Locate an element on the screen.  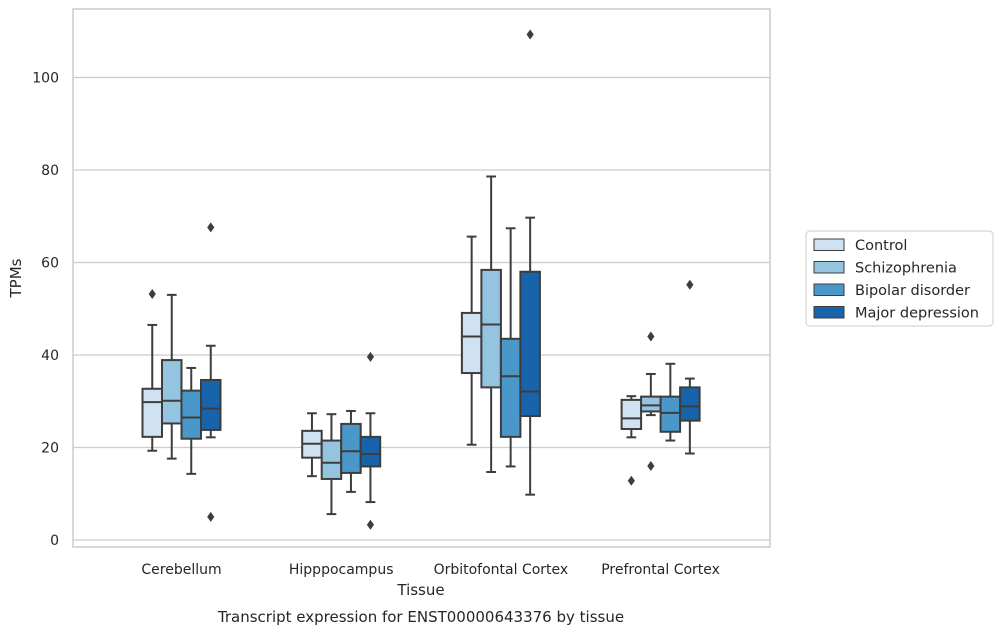
legend-label-2: Schizophrenia is located at coordinates (906, 269).